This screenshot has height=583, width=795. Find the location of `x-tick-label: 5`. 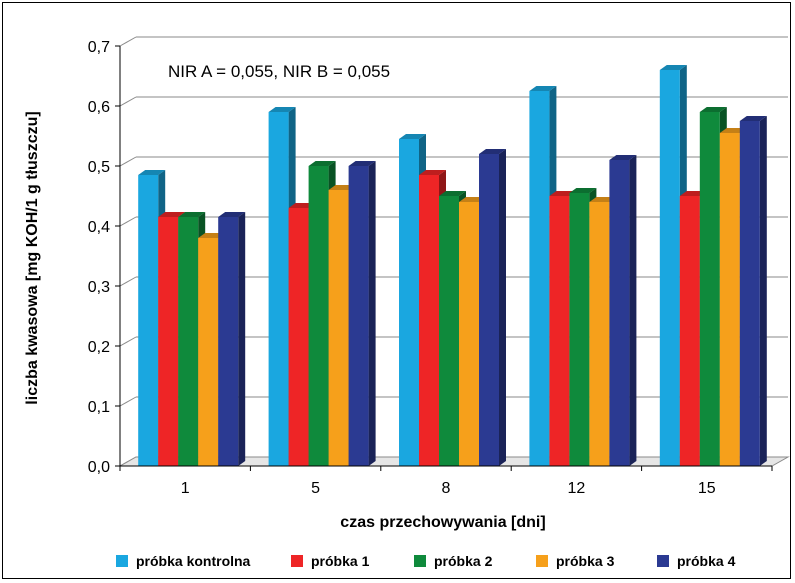

x-tick-label: 5 is located at coordinates (315, 488).